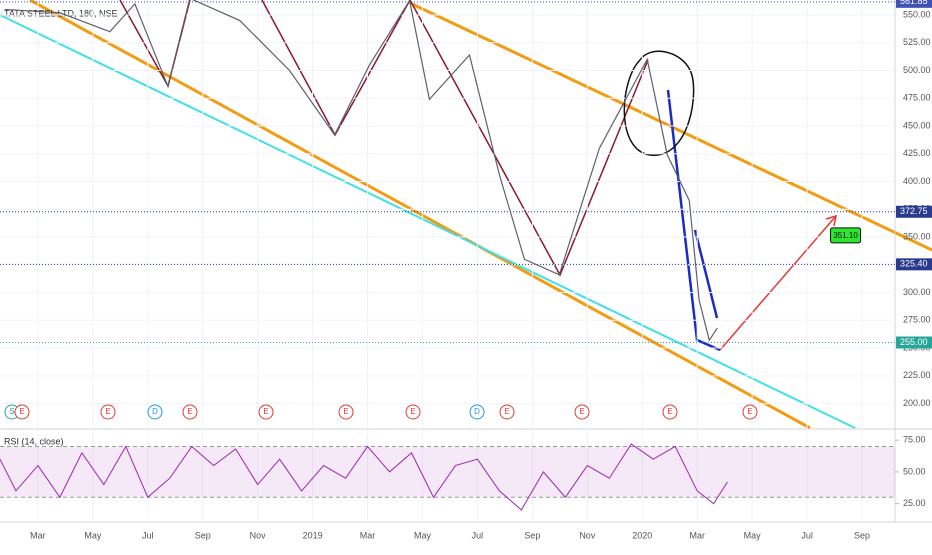  I want to click on y-tick-label: 450.00, so click(917, 125).